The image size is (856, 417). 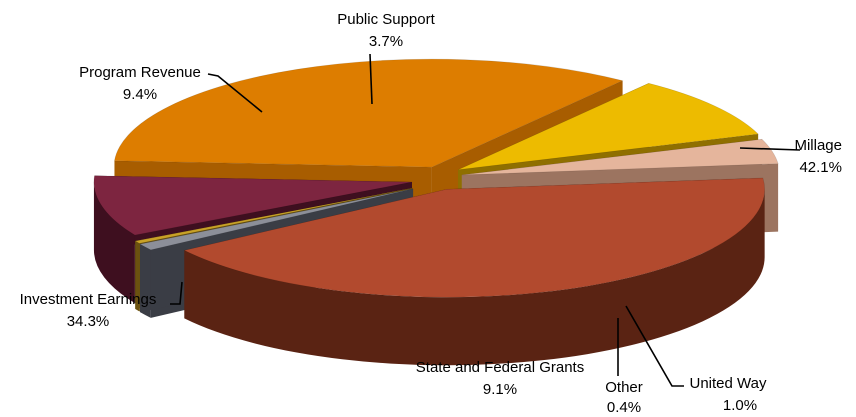 What do you see at coordinates (371, 79) in the screenshot?
I see `leader-public-support` at bounding box center [371, 79].